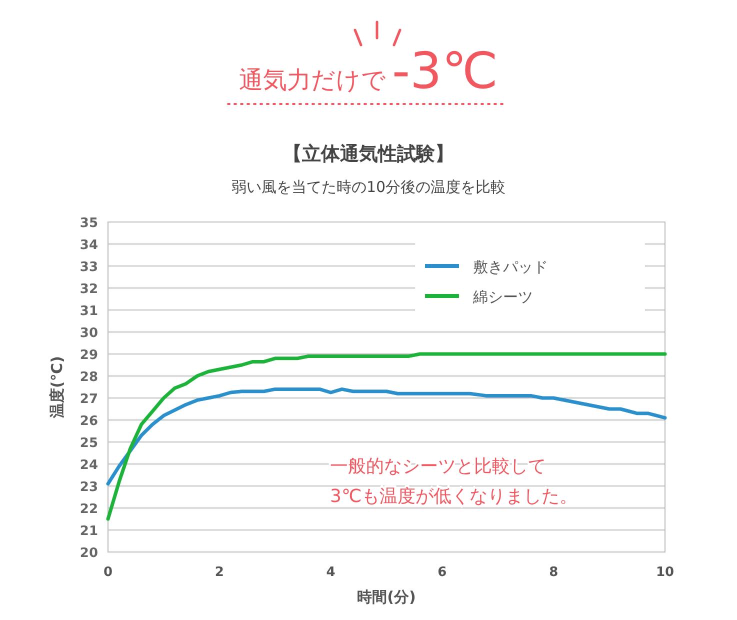 The width and height of the screenshot is (737, 620). Describe the element at coordinates (89, 399) in the screenshot. I see `y-tick-label: 27` at that location.